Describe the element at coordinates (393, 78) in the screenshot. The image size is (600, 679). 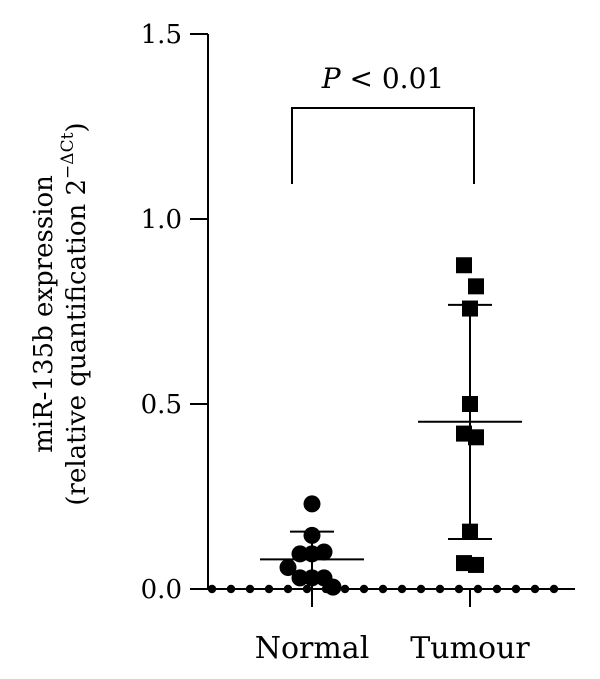
I see `p-value-text: < 0.01` at that location.